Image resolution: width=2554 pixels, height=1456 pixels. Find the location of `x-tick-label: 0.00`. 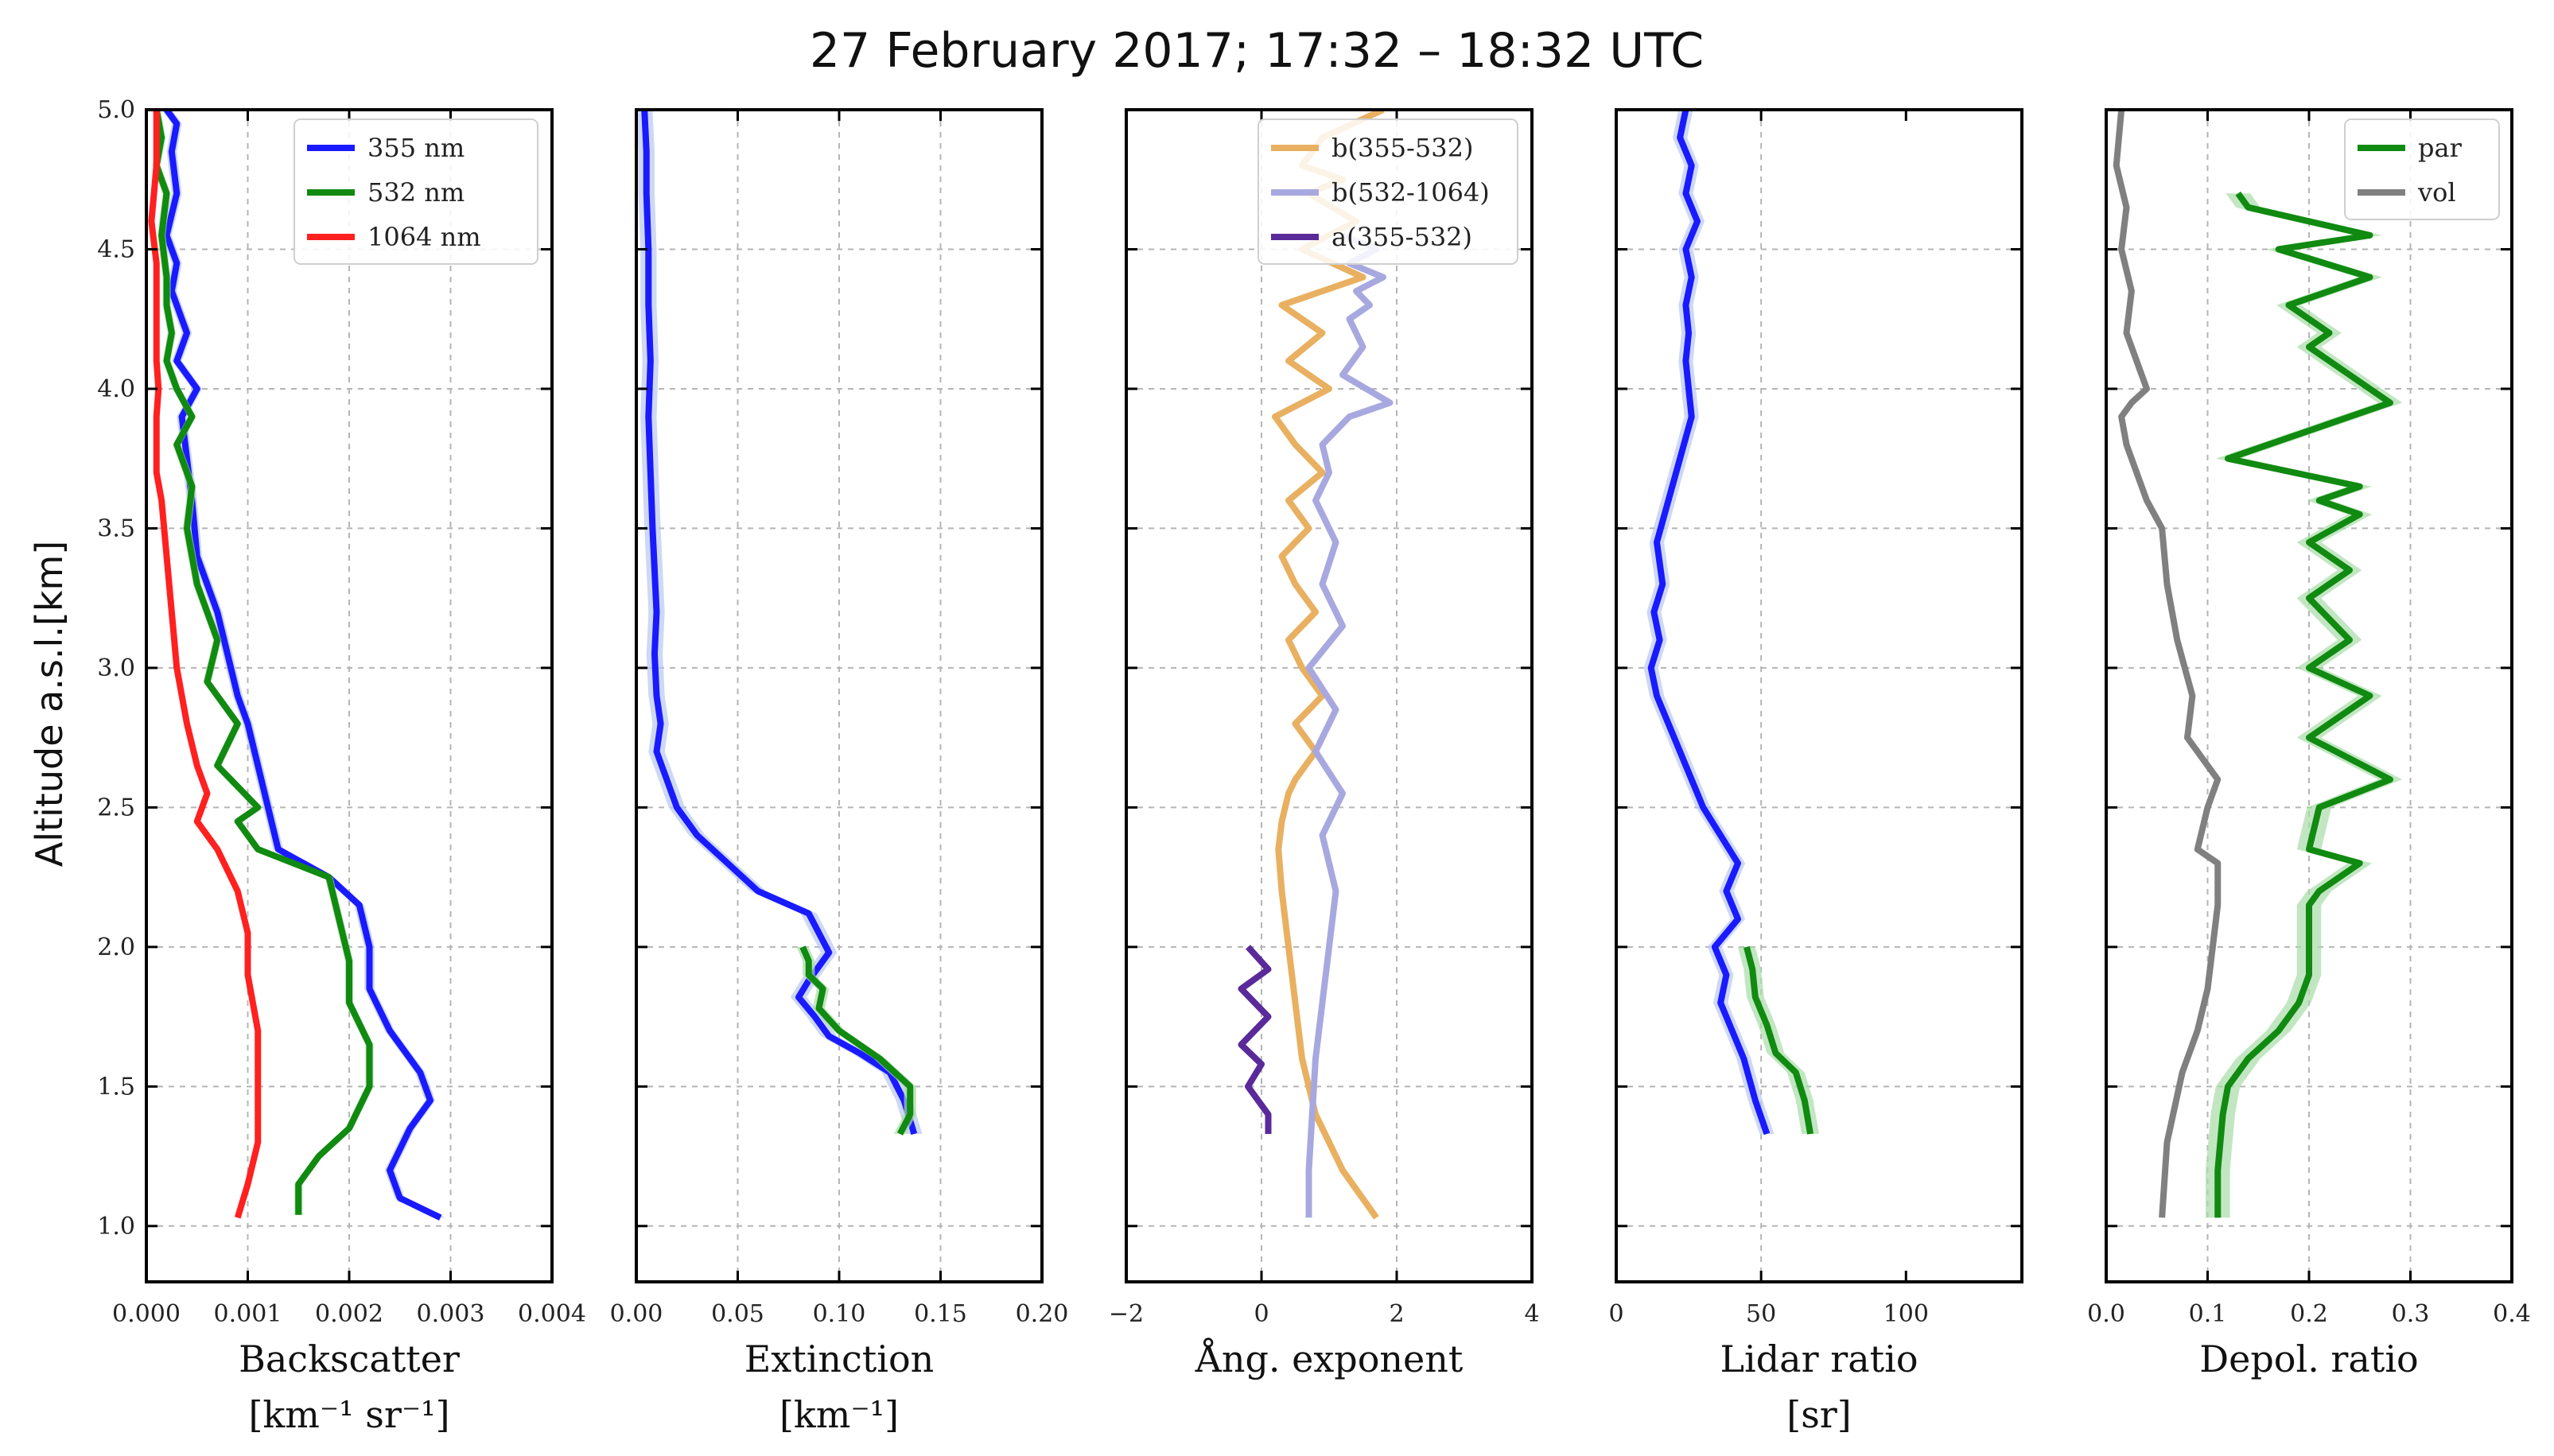

x-tick-label: 0.00 is located at coordinates (637, 1314).